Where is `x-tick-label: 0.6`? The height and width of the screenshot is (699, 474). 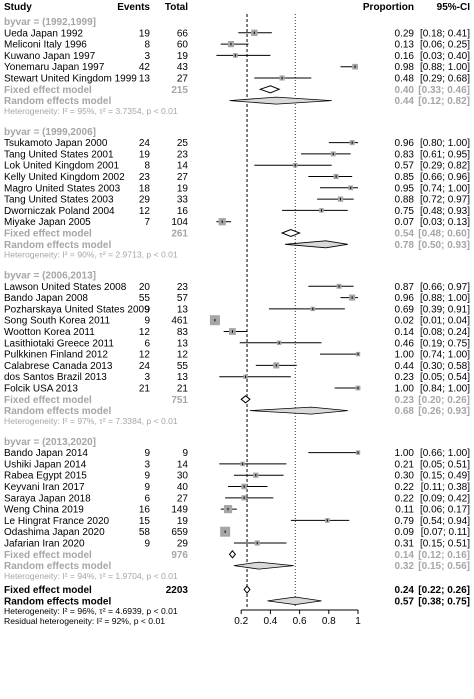
x-tick-label: 0.6 is located at coordinates (300, 621).